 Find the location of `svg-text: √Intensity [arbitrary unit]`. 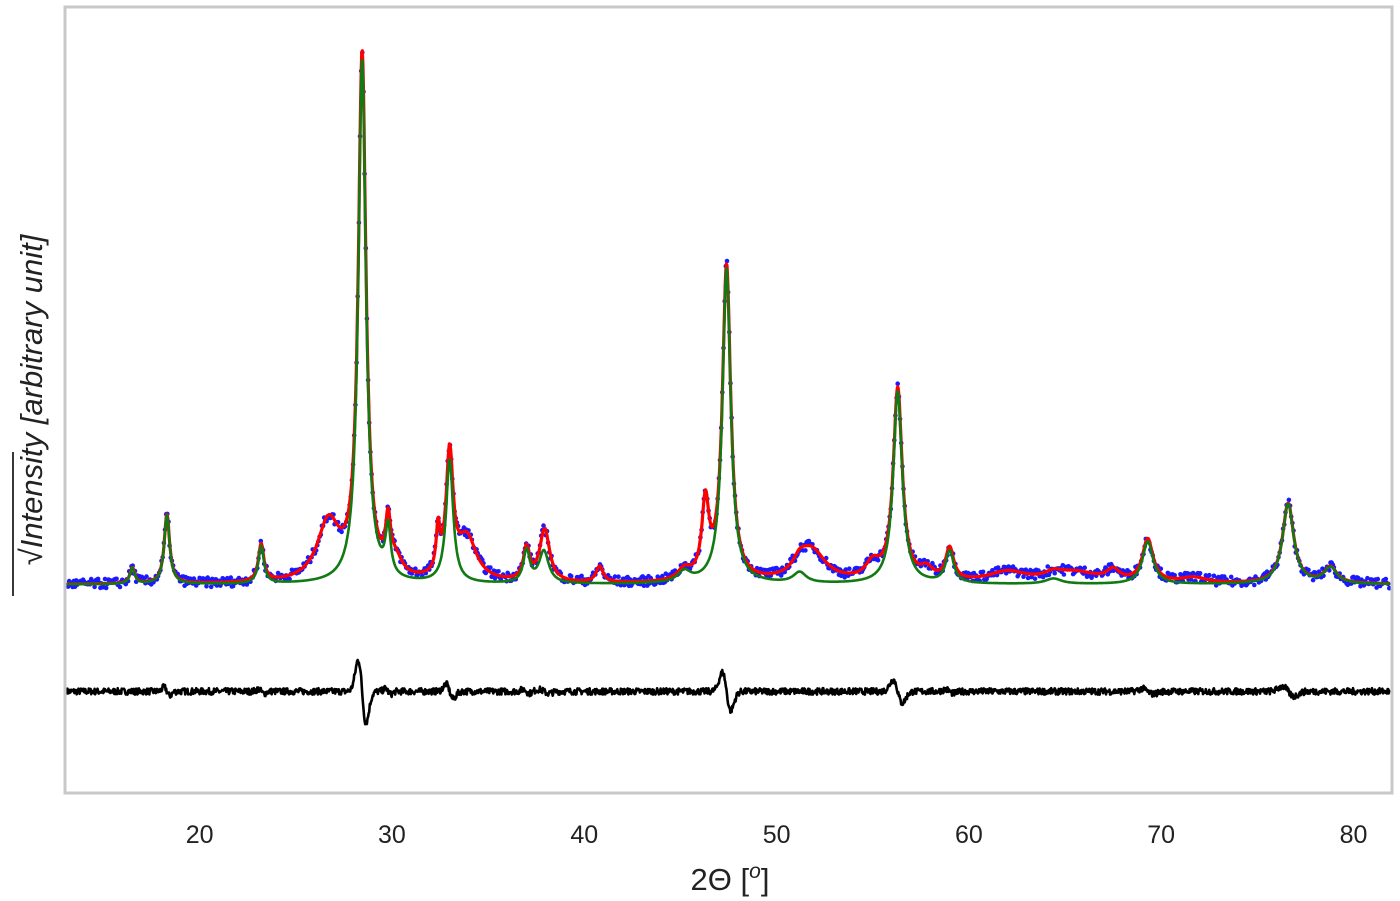

svg-text: √Intensity [arbitrary unit] is located at coordinates (31, 399).